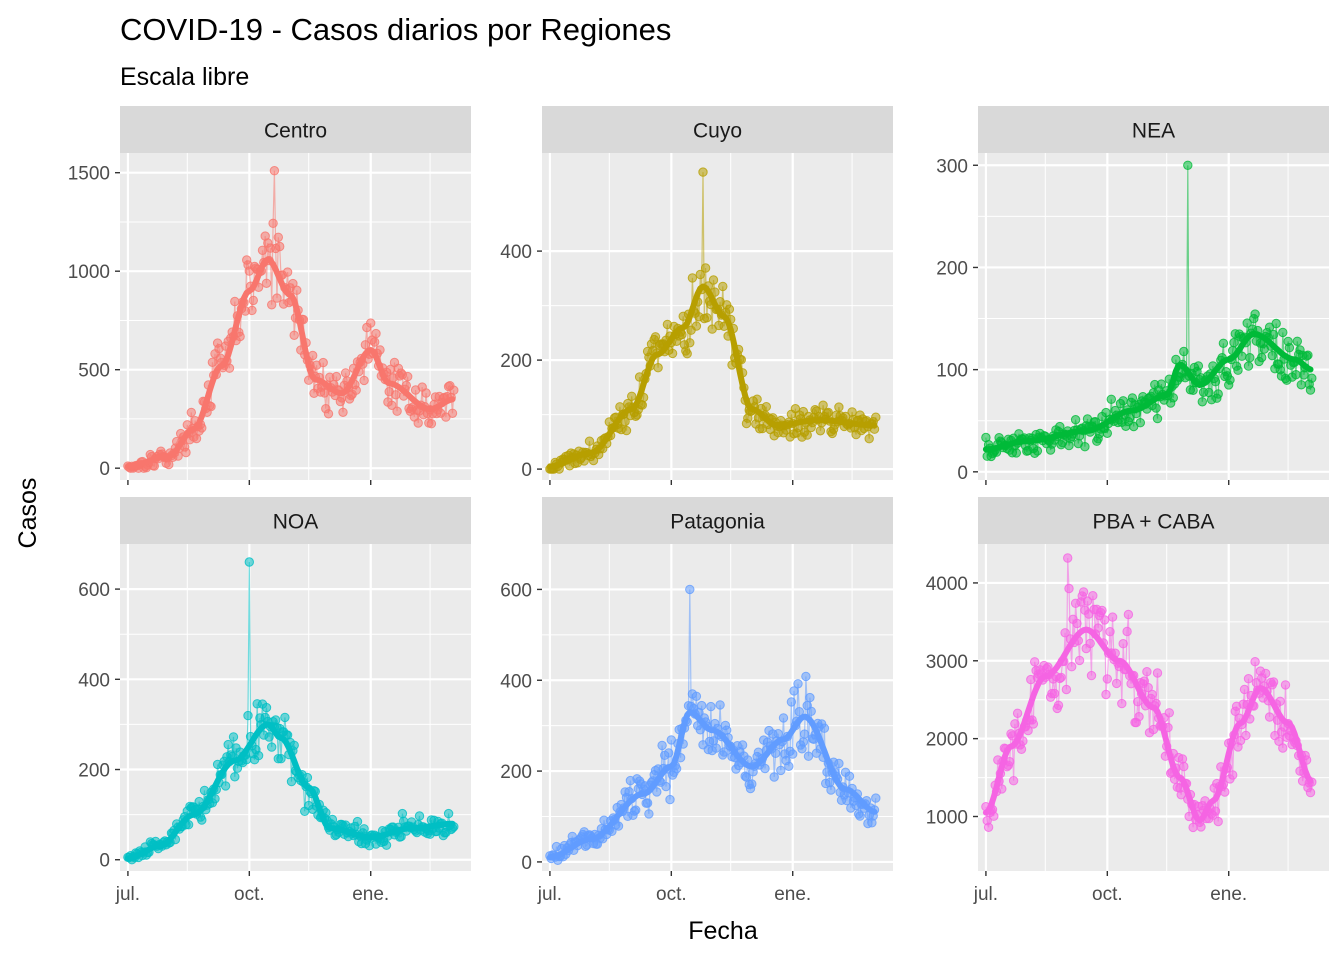  Describe the element at coordinates (296, 522) in the screenshot. I see `facet-strip-label: NOA` at that location.